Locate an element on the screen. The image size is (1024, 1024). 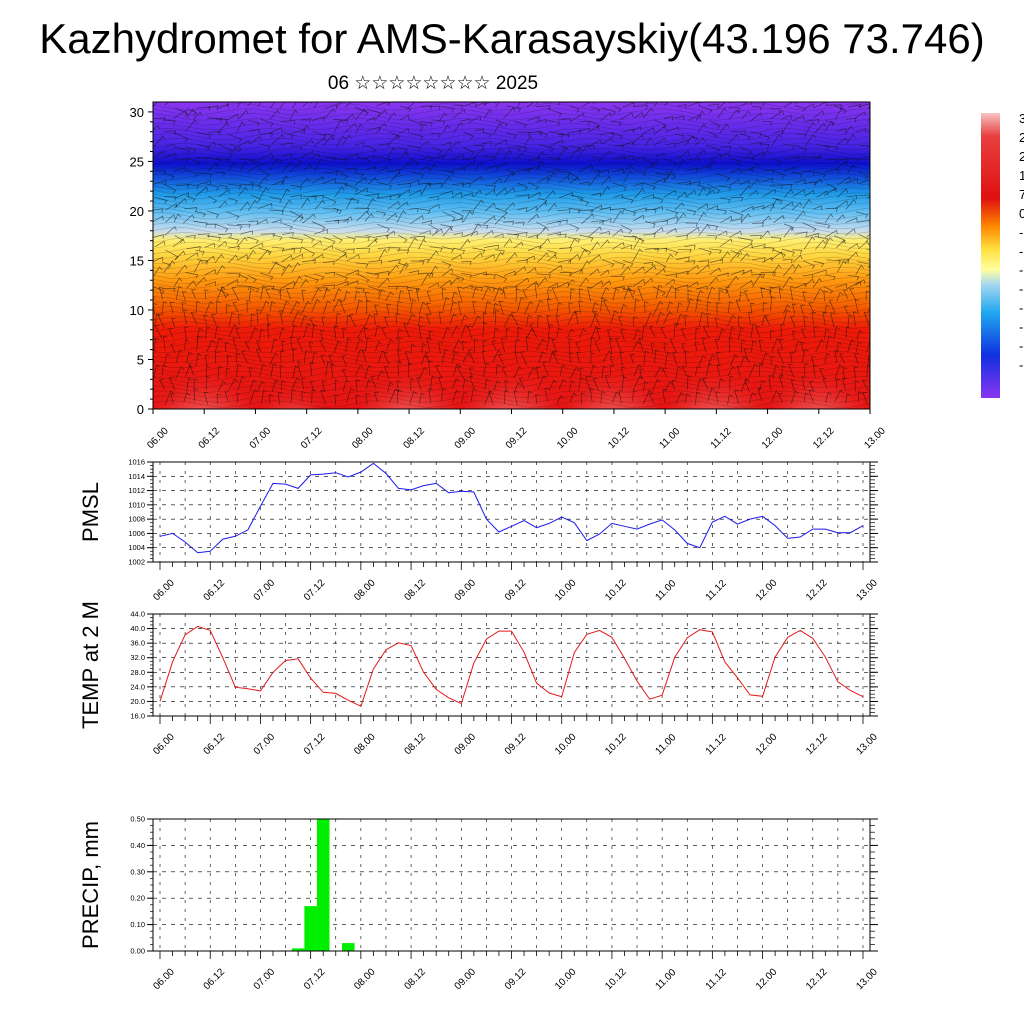
xtick-label: 13.00 is located at coordinates (867, 744).